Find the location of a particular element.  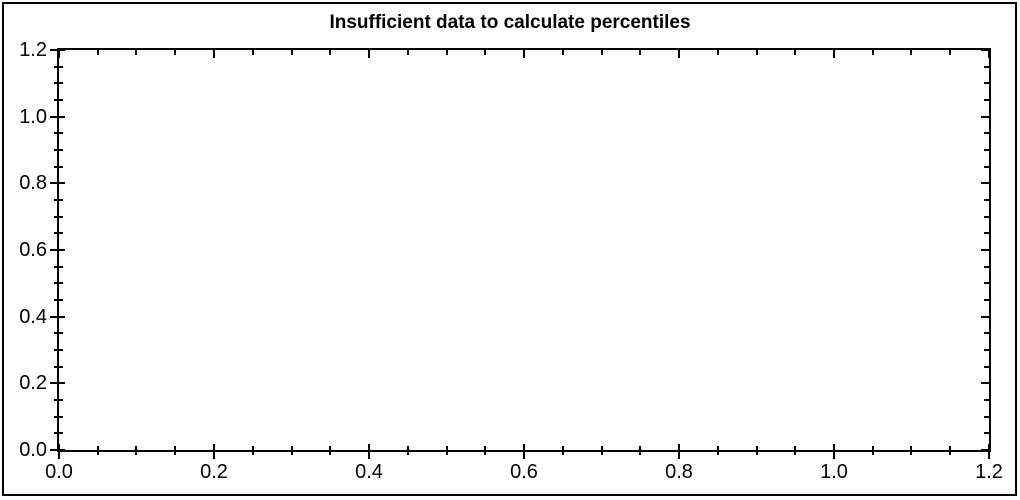

y-axis-tick-label: 0.2 is located at coordinates (33, 383).